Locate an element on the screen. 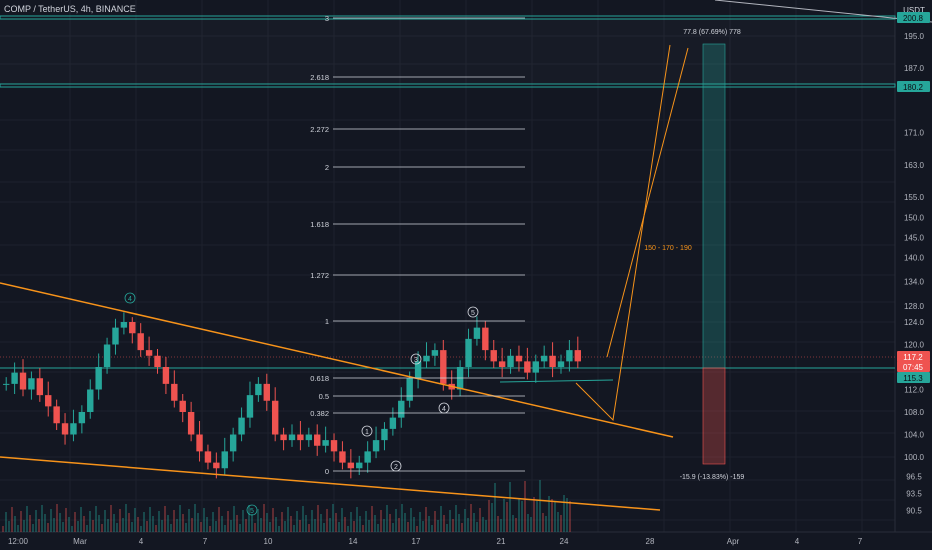 Image resolution: width=932 pixels, height=550 pixels. wave-label-circle is located at coordinates (396, 466).